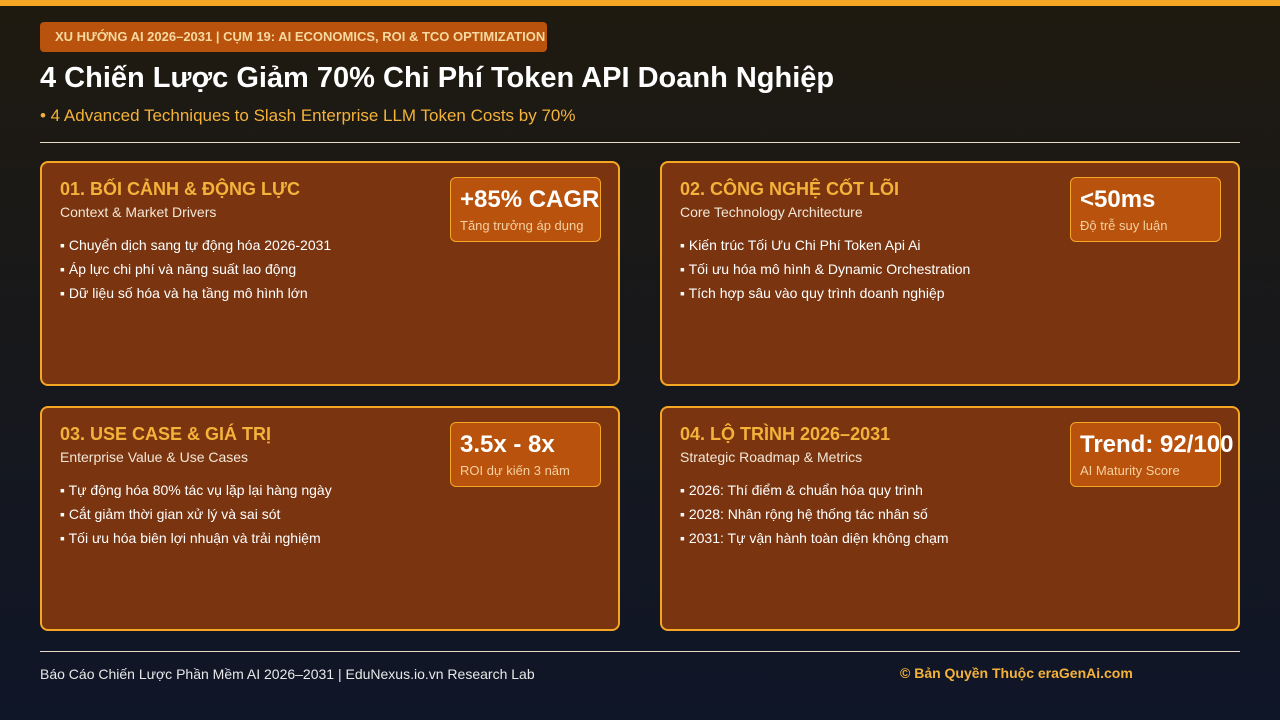 The height and width of the screenshot is (720, 1280). What do you see at coordinates (170, 514) in the screenshot?
I see `bullet: ▪ Cắt giảm thời gian xử lý và sai sót` at bounding box center [170, 514].